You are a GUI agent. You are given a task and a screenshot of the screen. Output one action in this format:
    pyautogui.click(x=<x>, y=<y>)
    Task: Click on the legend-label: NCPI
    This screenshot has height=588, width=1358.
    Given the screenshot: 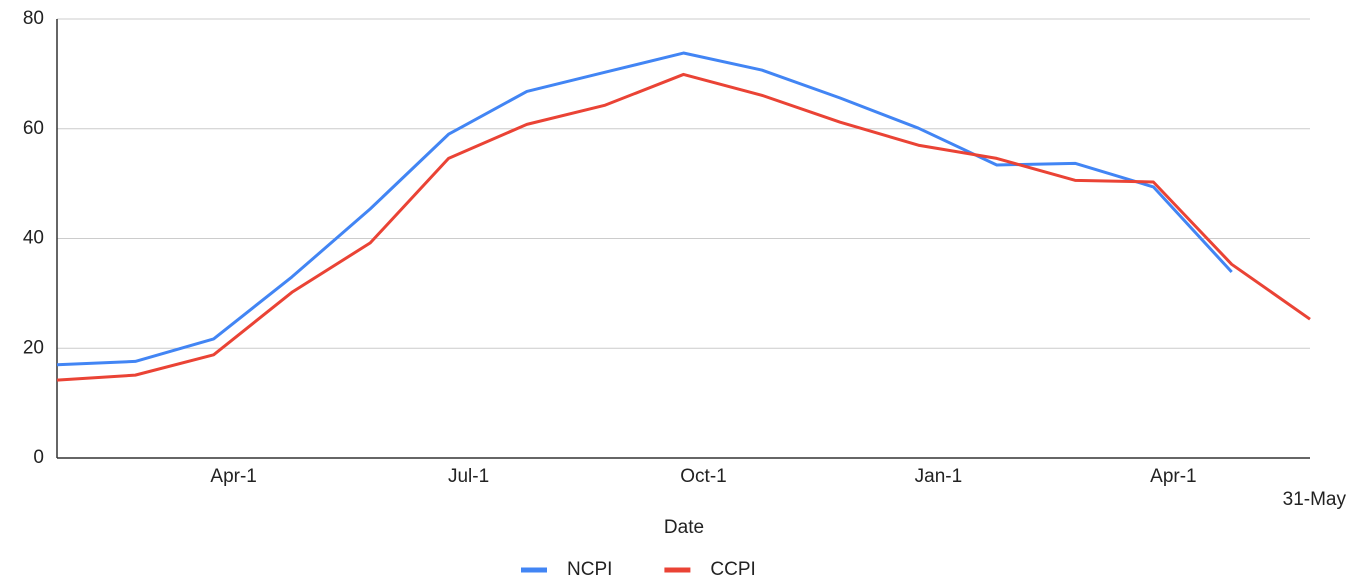 What is the action you would take?
    pyautogui.click(x=589, y=569)
    